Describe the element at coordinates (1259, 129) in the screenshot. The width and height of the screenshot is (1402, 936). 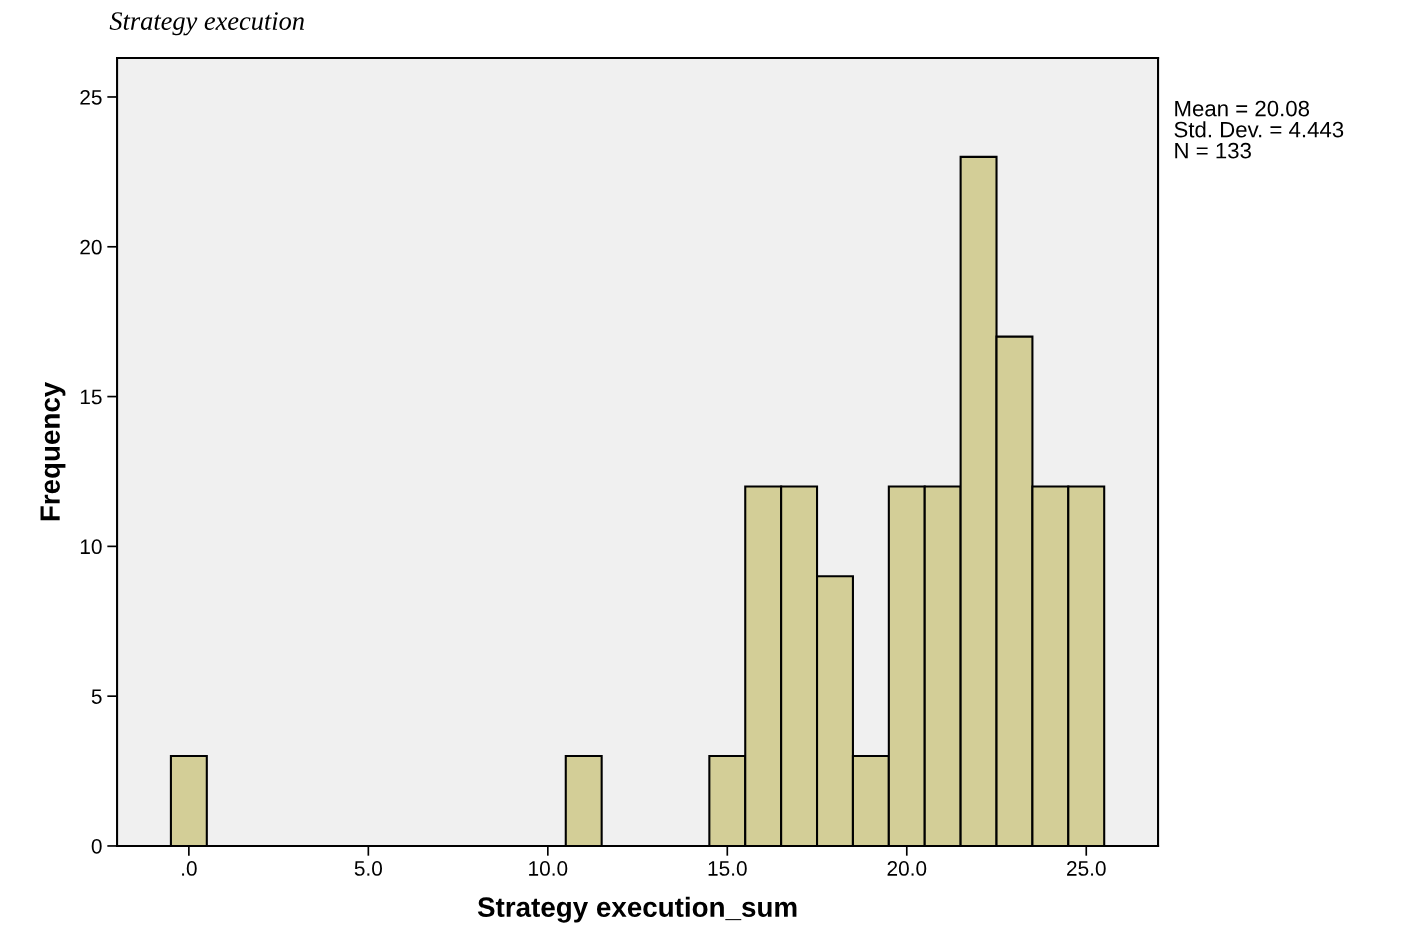
I see `text: Std. Dev. = 4.443` at that location.